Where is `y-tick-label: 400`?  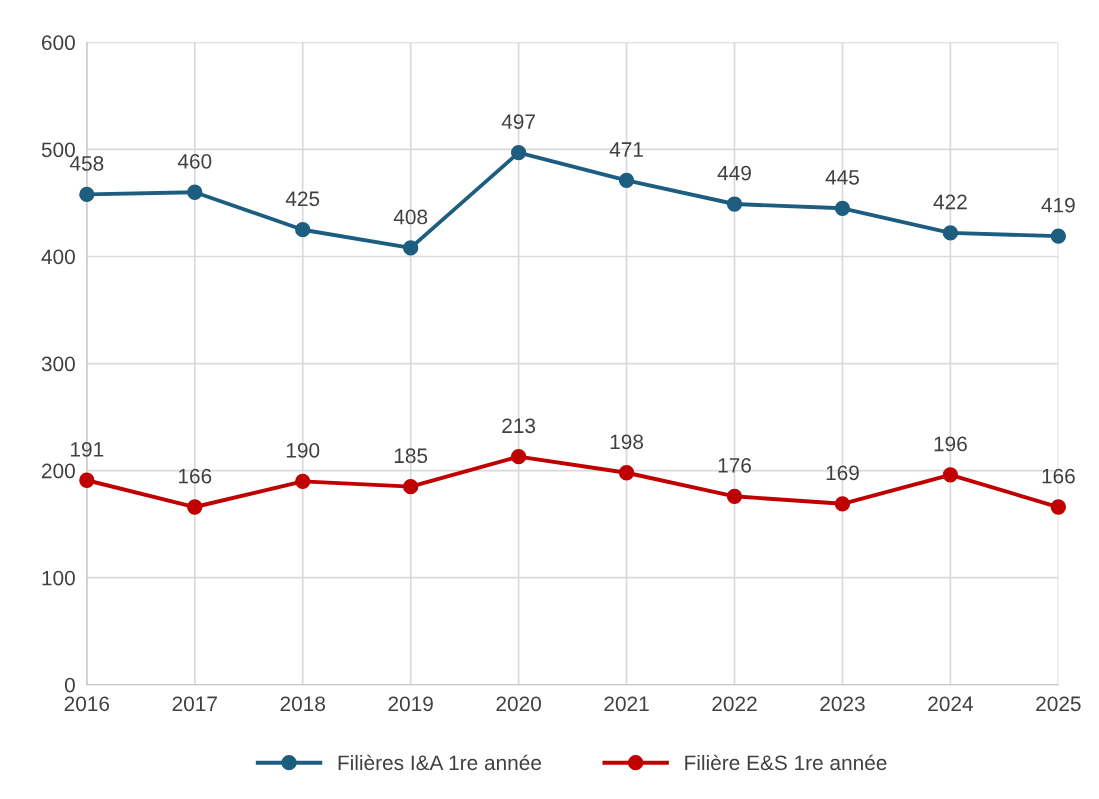 y-tick-label: 400 is located at coordinates (58, 257).